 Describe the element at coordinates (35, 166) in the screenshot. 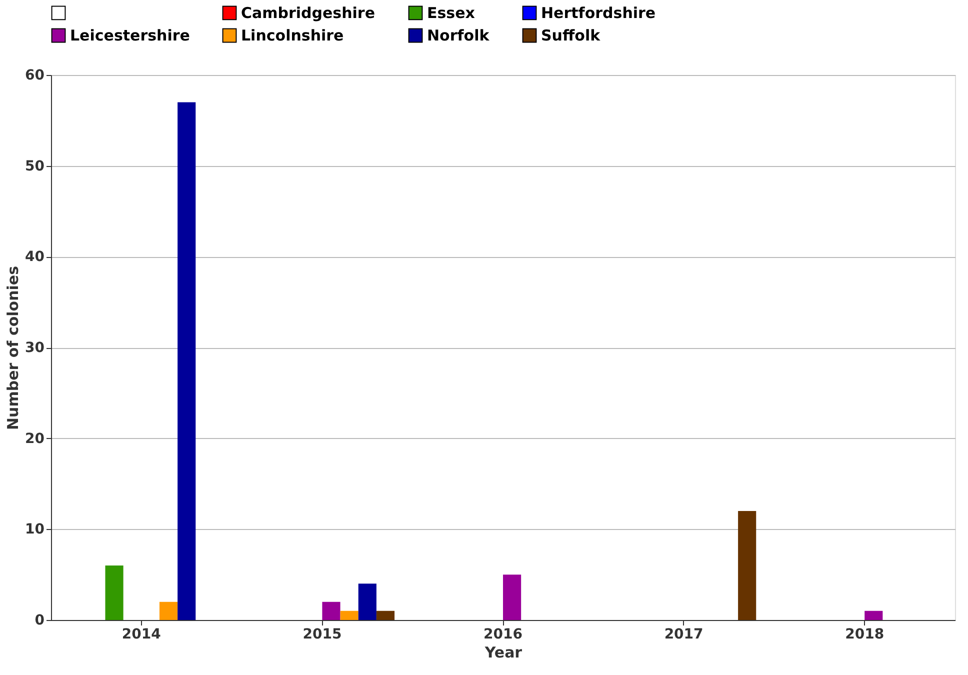

I see `y-tick-label: 50` at that location.